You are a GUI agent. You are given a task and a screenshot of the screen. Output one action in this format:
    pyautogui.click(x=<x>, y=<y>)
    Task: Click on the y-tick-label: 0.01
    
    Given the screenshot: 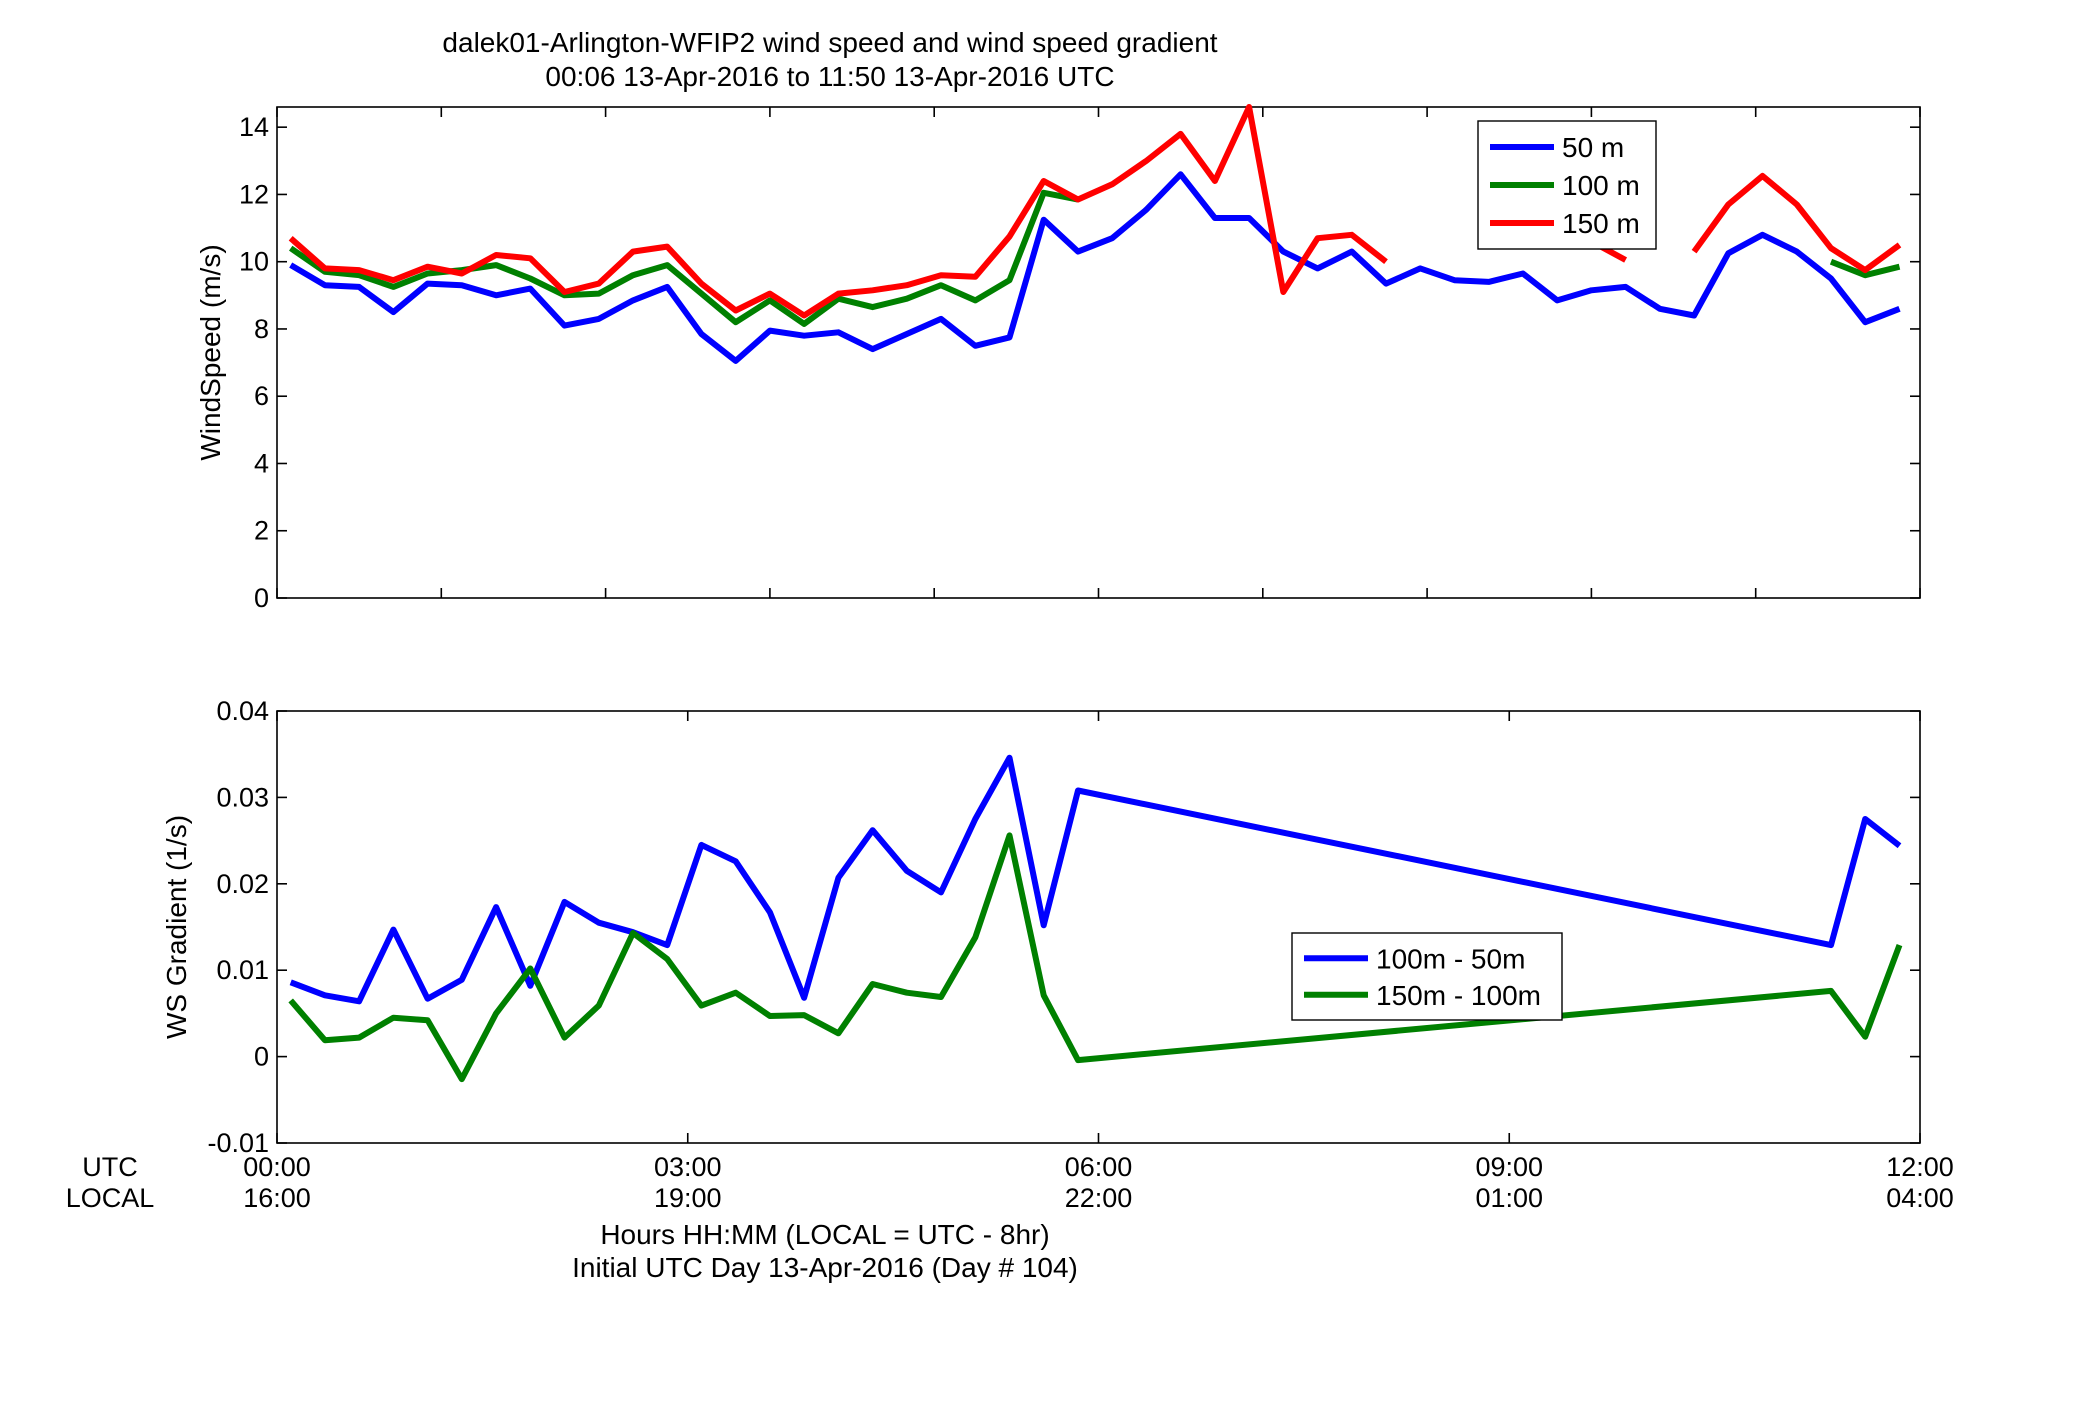 What is the action you would take?
    pyautogui.click(x=242, y=970)
    